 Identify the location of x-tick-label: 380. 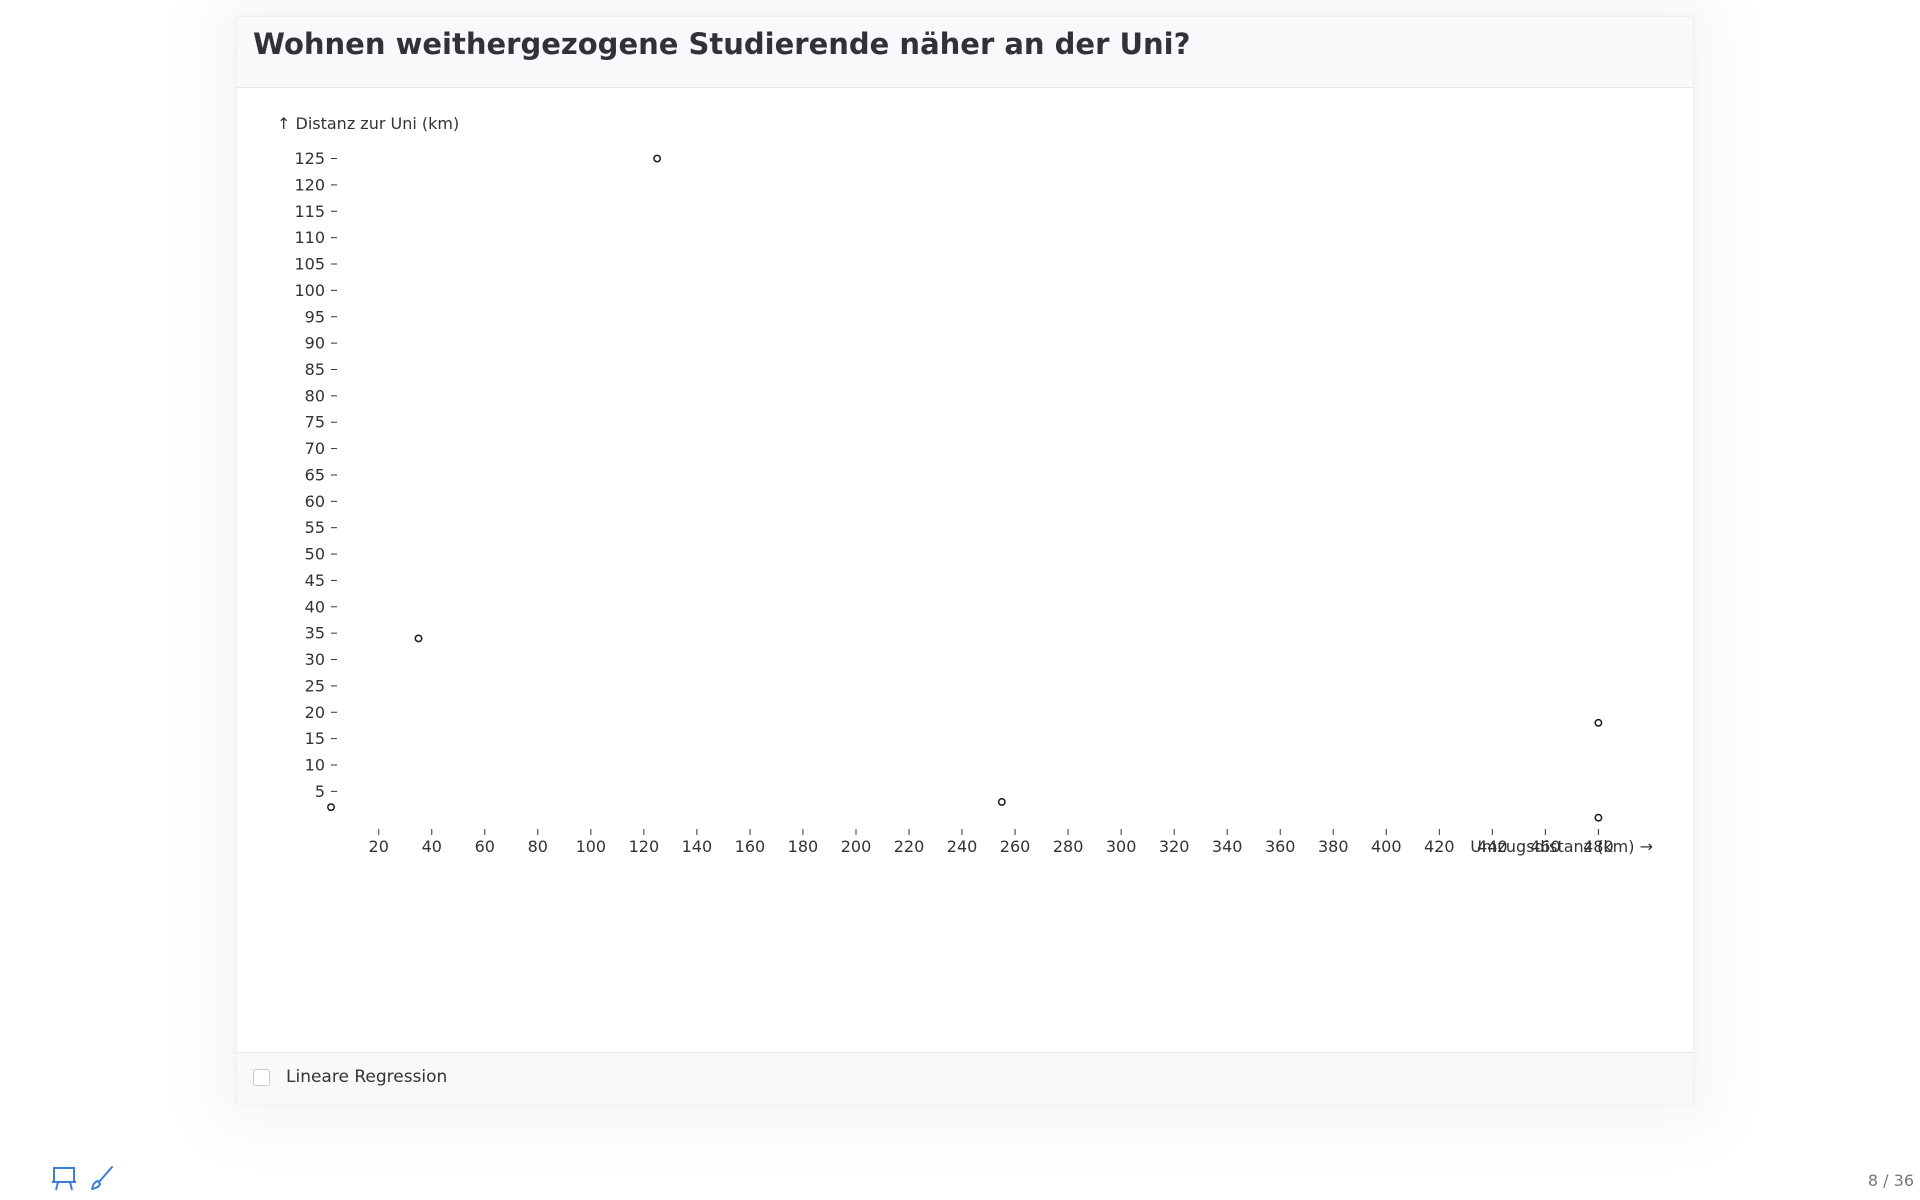
(1333, 846).